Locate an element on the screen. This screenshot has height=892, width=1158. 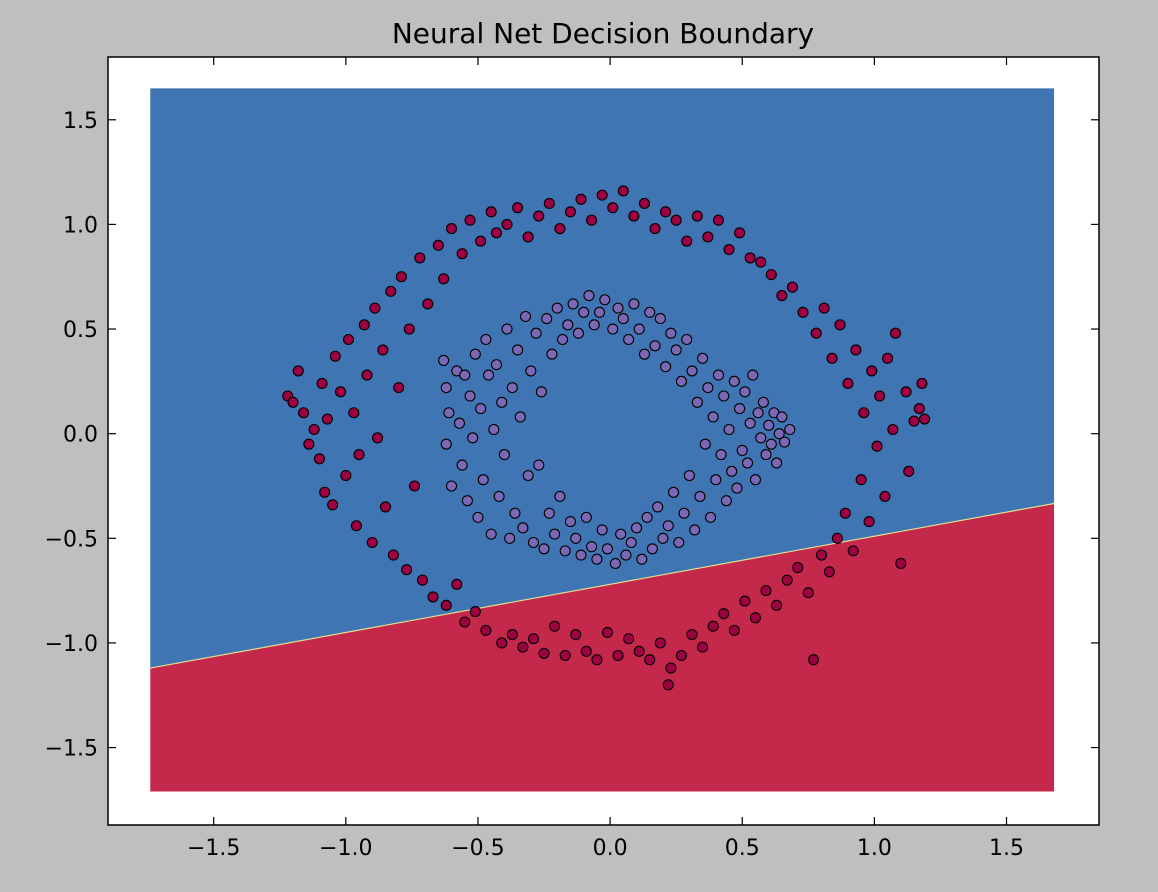
x-tick-label: −1.5 is located at coordinates (213, 848).